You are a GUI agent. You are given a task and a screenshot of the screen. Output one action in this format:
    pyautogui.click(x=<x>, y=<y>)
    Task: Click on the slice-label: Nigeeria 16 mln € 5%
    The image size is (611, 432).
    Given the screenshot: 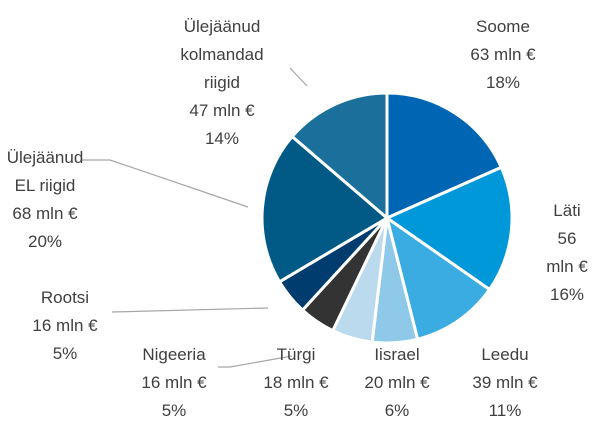 What is the action you would take?
    pyautogui.click(x=173, y=383)
    